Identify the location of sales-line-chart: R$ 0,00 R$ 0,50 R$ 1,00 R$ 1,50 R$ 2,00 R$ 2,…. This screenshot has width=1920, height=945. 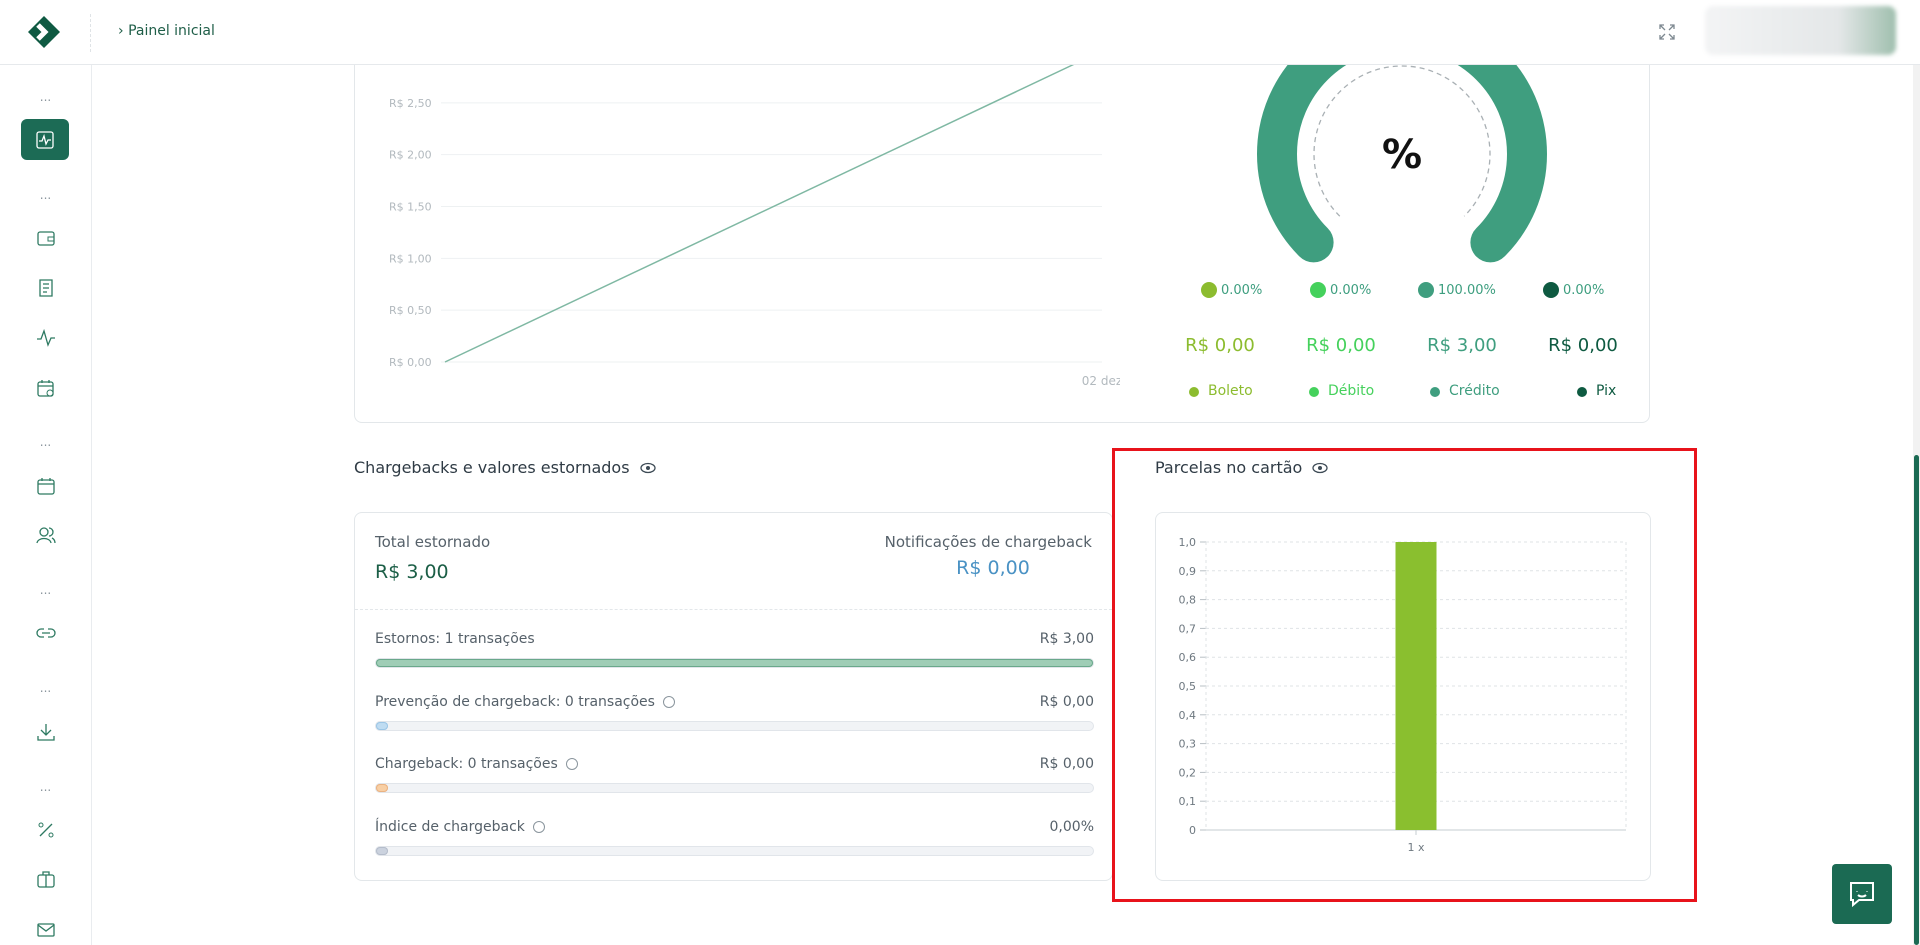
(754, 219).